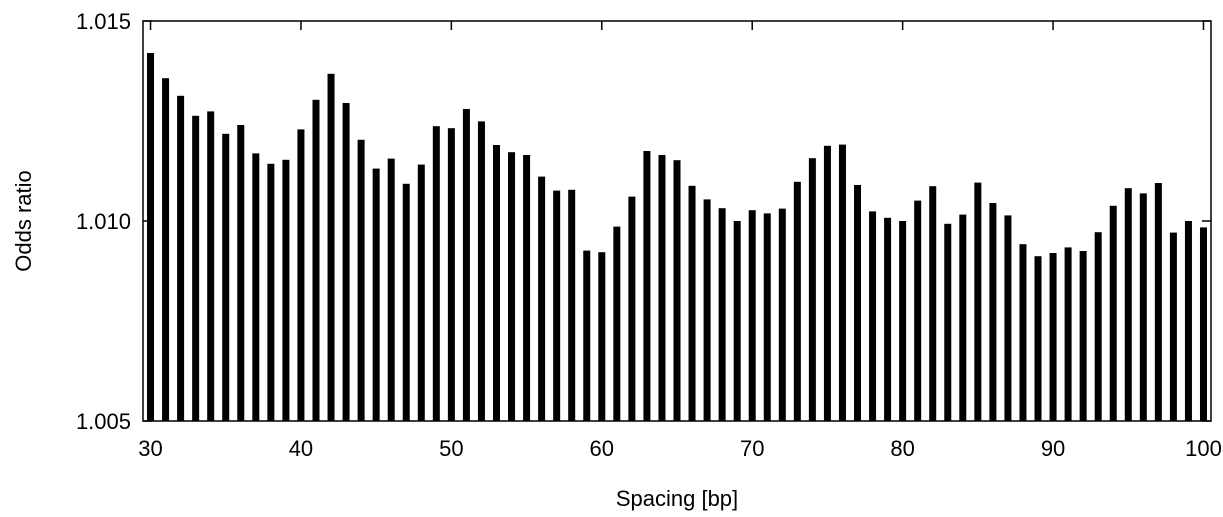  Describe the element at coordinates (1053, 448) in the screenshot. I see `x-tick-label-90: 90` at that location.